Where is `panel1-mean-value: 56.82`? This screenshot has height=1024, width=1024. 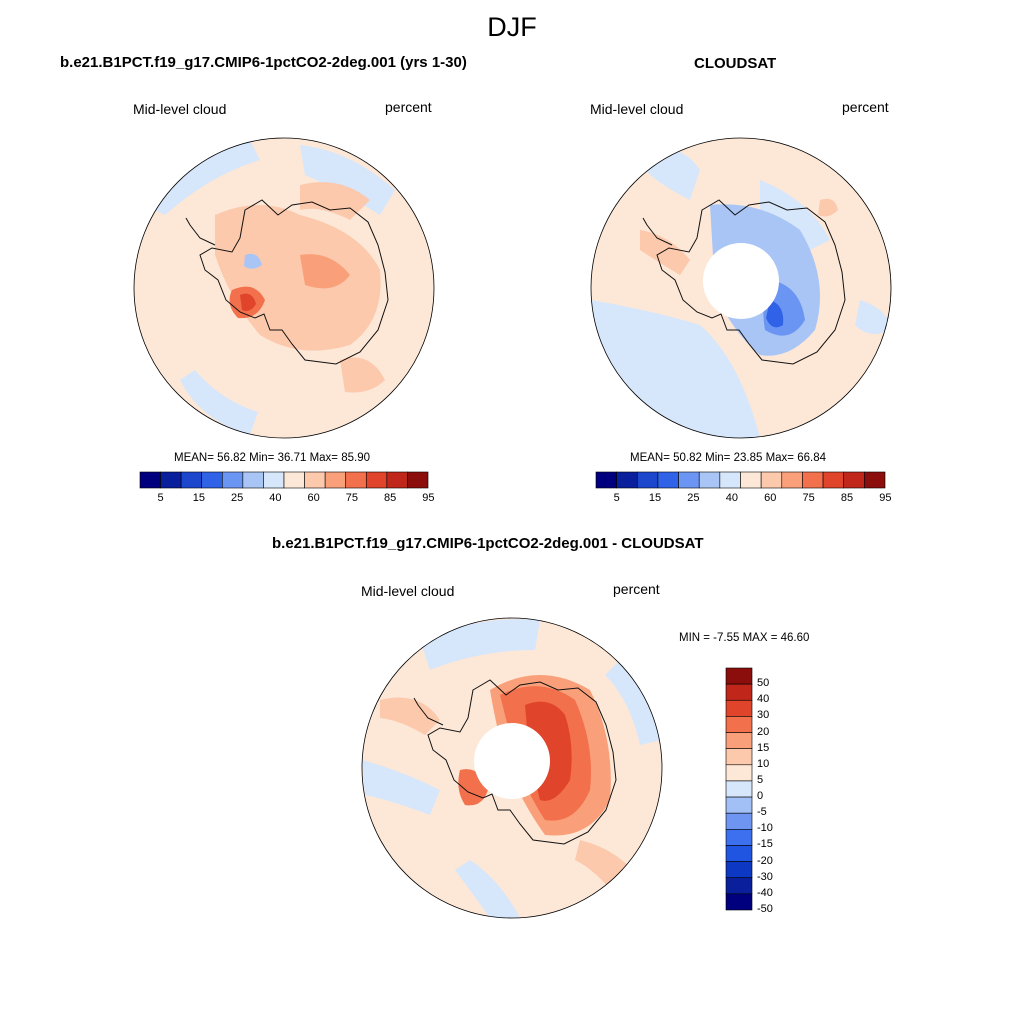 panel1-mean-value: 56.82 is located at coordinates (231, 458).